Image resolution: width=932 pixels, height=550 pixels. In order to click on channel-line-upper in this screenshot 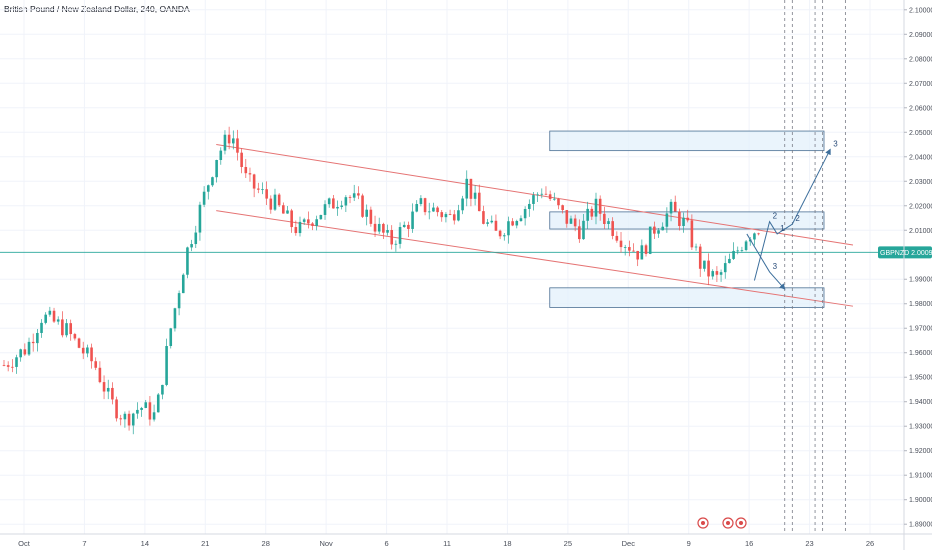, I will do `click(535, 195)`.